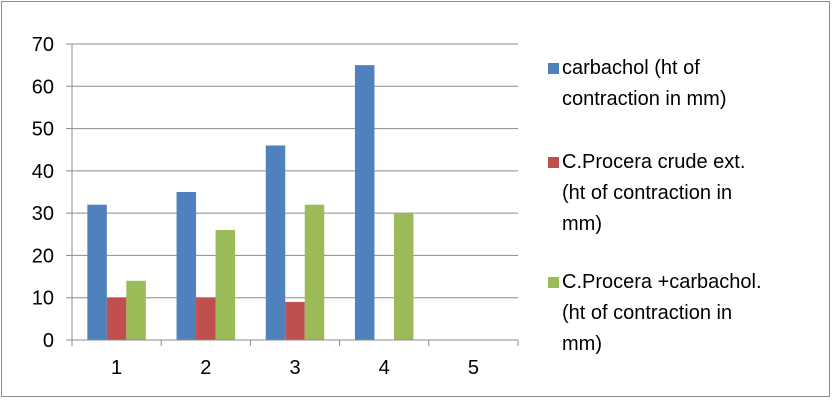 This screenshot has height=400, width=833. What do you see at coordinates (662, 282) in the screenshot?
I see `legend-label-line: C.Procera +carbachol.` at bounding box center [662, 282].